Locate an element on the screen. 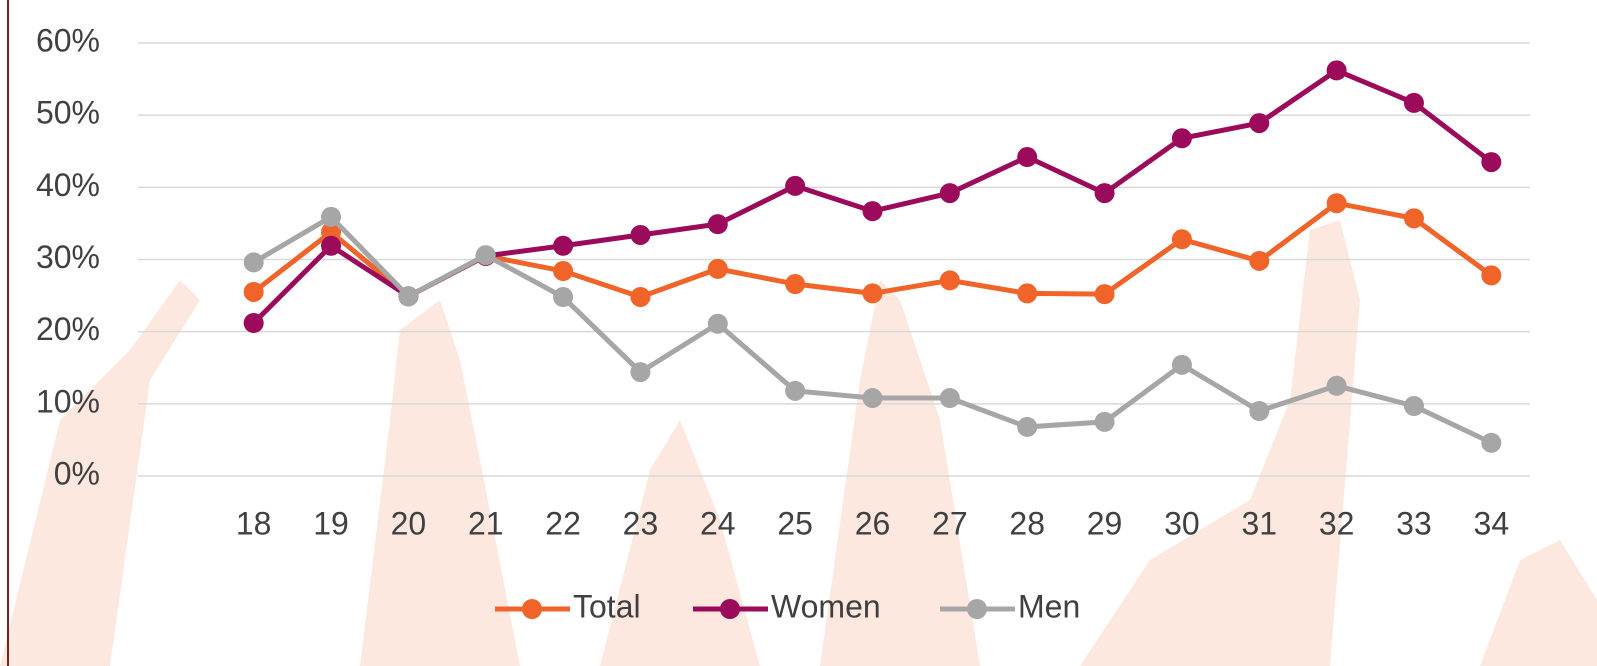 The image size is (1597, 666). y-tick-label: 50% is located at coordinates (68, 113).